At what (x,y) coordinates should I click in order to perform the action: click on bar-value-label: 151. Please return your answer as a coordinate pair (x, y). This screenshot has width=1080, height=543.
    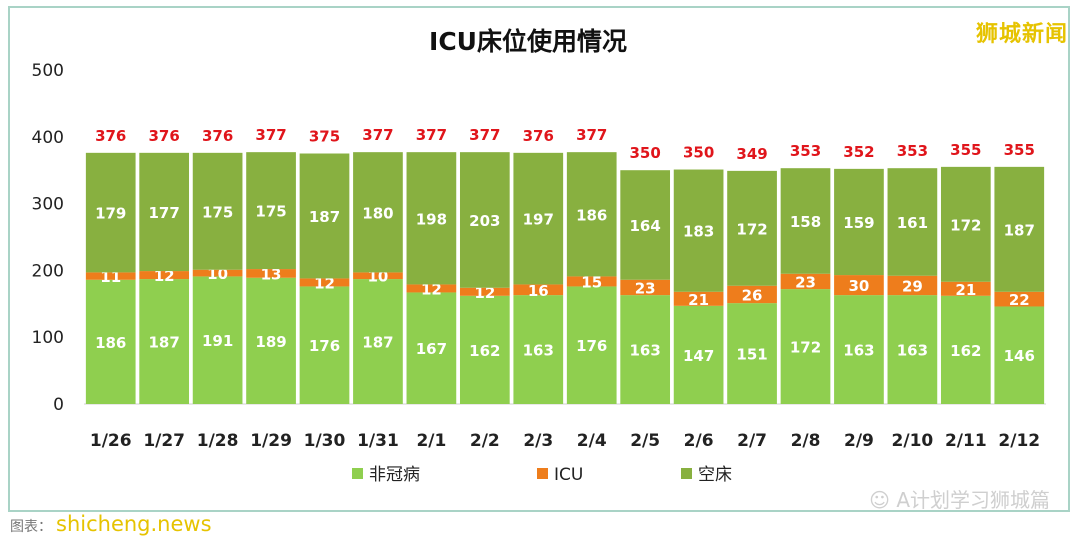
    Looking at the image, I should click on (751, 355).